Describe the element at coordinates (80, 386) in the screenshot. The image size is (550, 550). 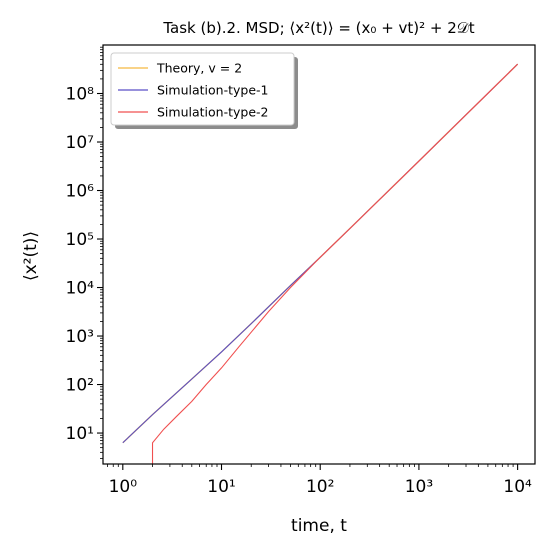
I see `y-tick-label: 10²` at that location.